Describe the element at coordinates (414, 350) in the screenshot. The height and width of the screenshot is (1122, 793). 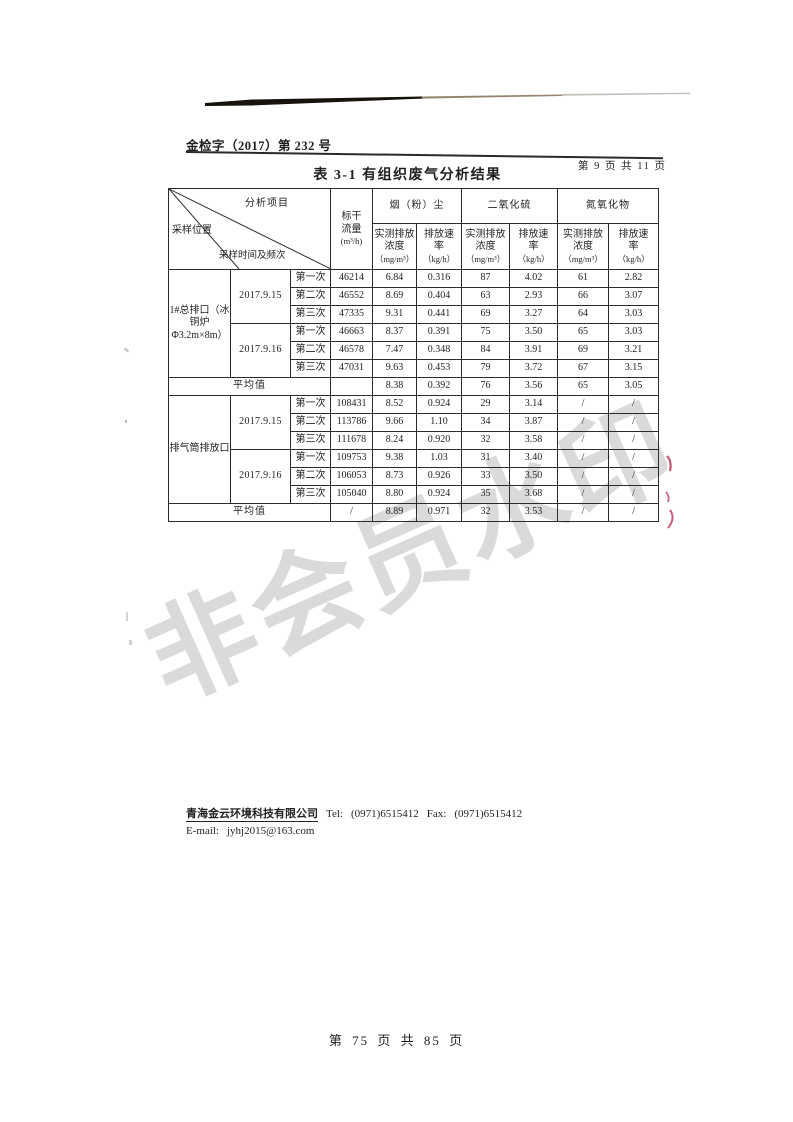
I see `table-row: 第二次 46578 7.47 0.348 84 3.91 69 3.21` at that location.